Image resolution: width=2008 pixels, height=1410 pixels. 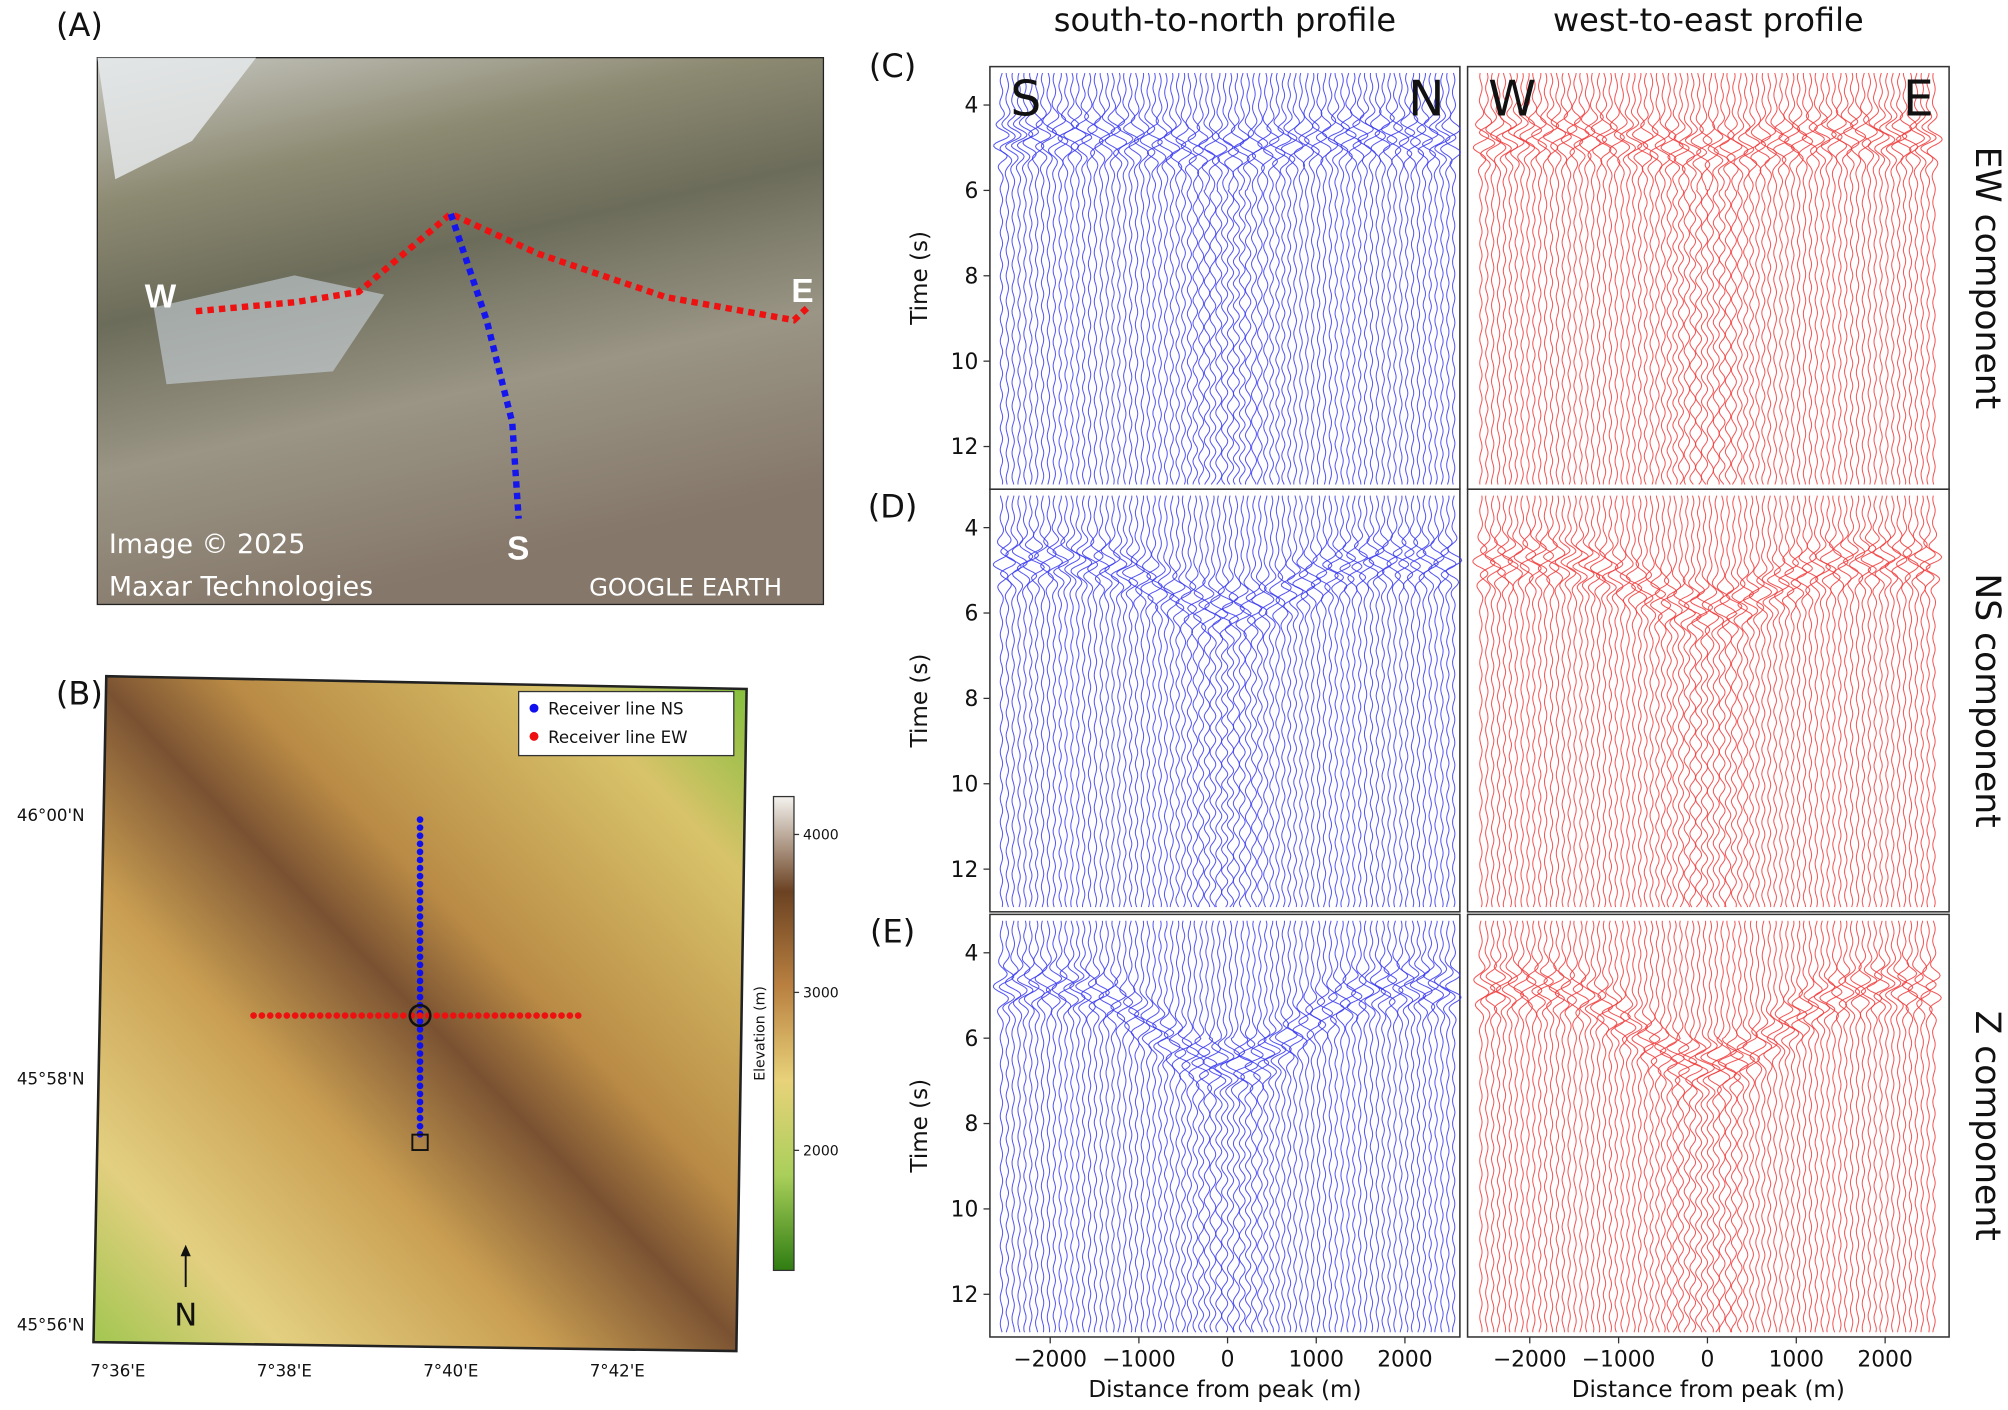 What do you see at coordinates (972, 1124) in the screenshot?
I see `y-tick-label: 8` at bounding box center [972, 1124].